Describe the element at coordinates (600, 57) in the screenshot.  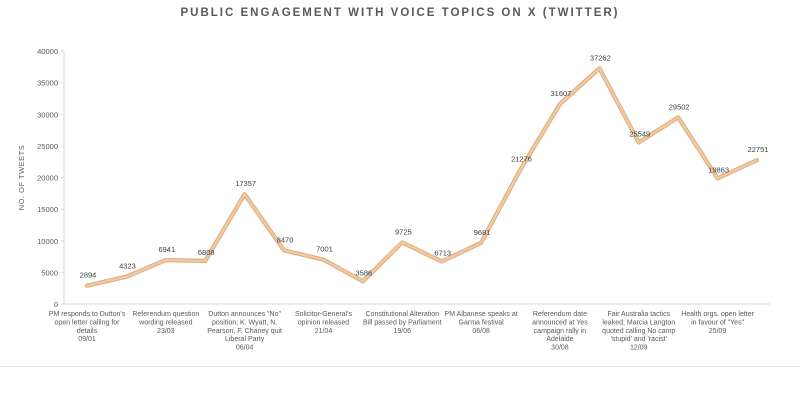
I see `data-label: 37262` at that location.